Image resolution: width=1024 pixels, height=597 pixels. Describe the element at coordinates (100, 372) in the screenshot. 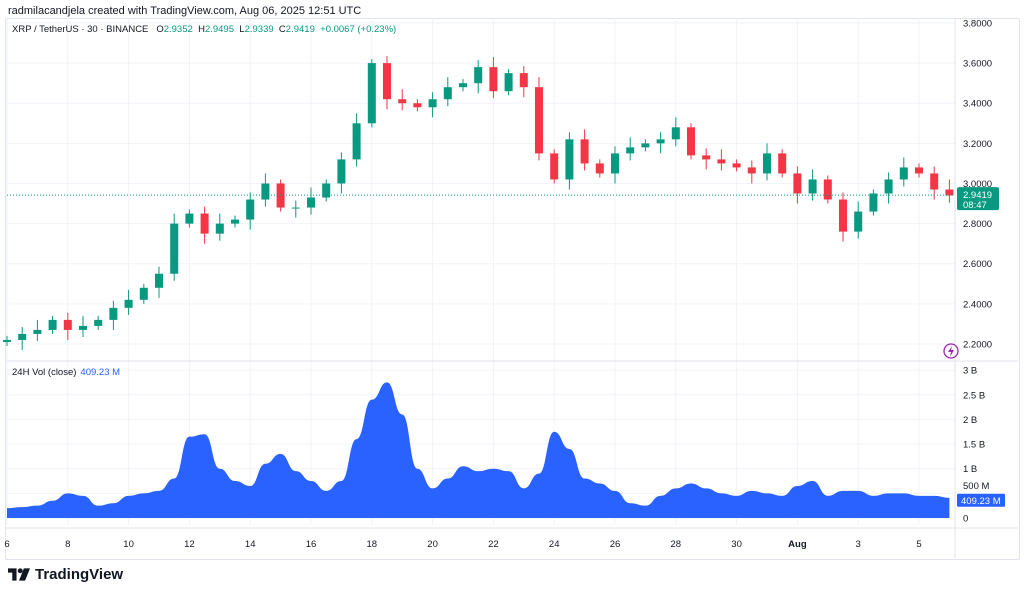

I see `volume-legend-value: 409.23 M` at that location.